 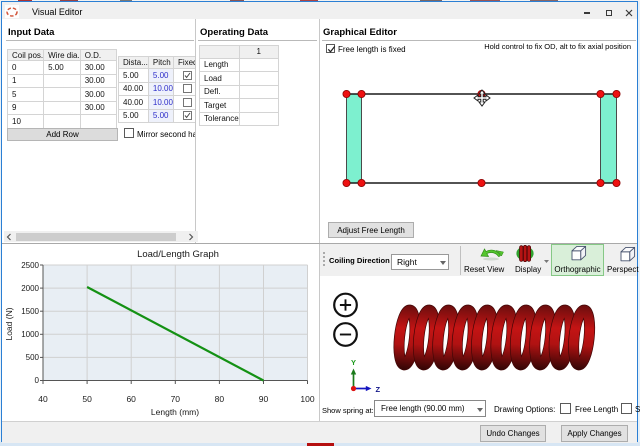 I want to click on svg-text: Load/Length Graph, so click(x=178, y=254).